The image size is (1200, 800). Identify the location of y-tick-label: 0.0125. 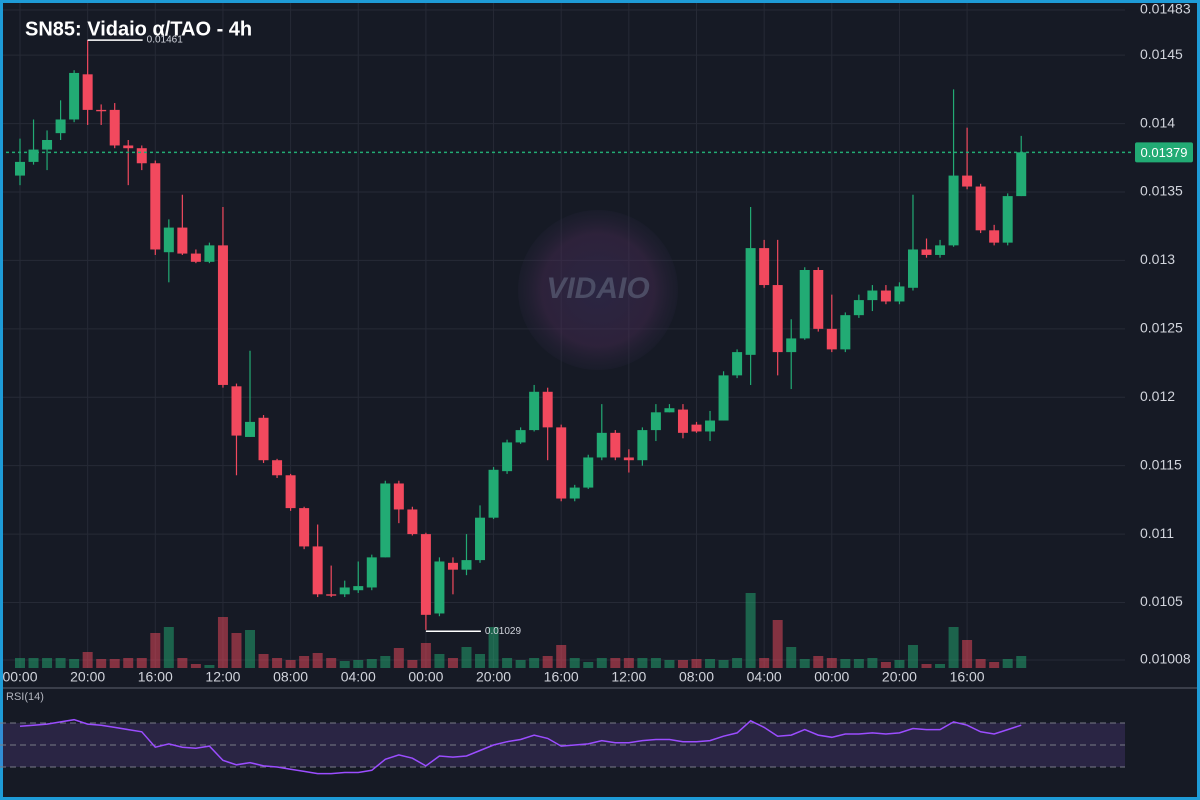
(1161, 328).